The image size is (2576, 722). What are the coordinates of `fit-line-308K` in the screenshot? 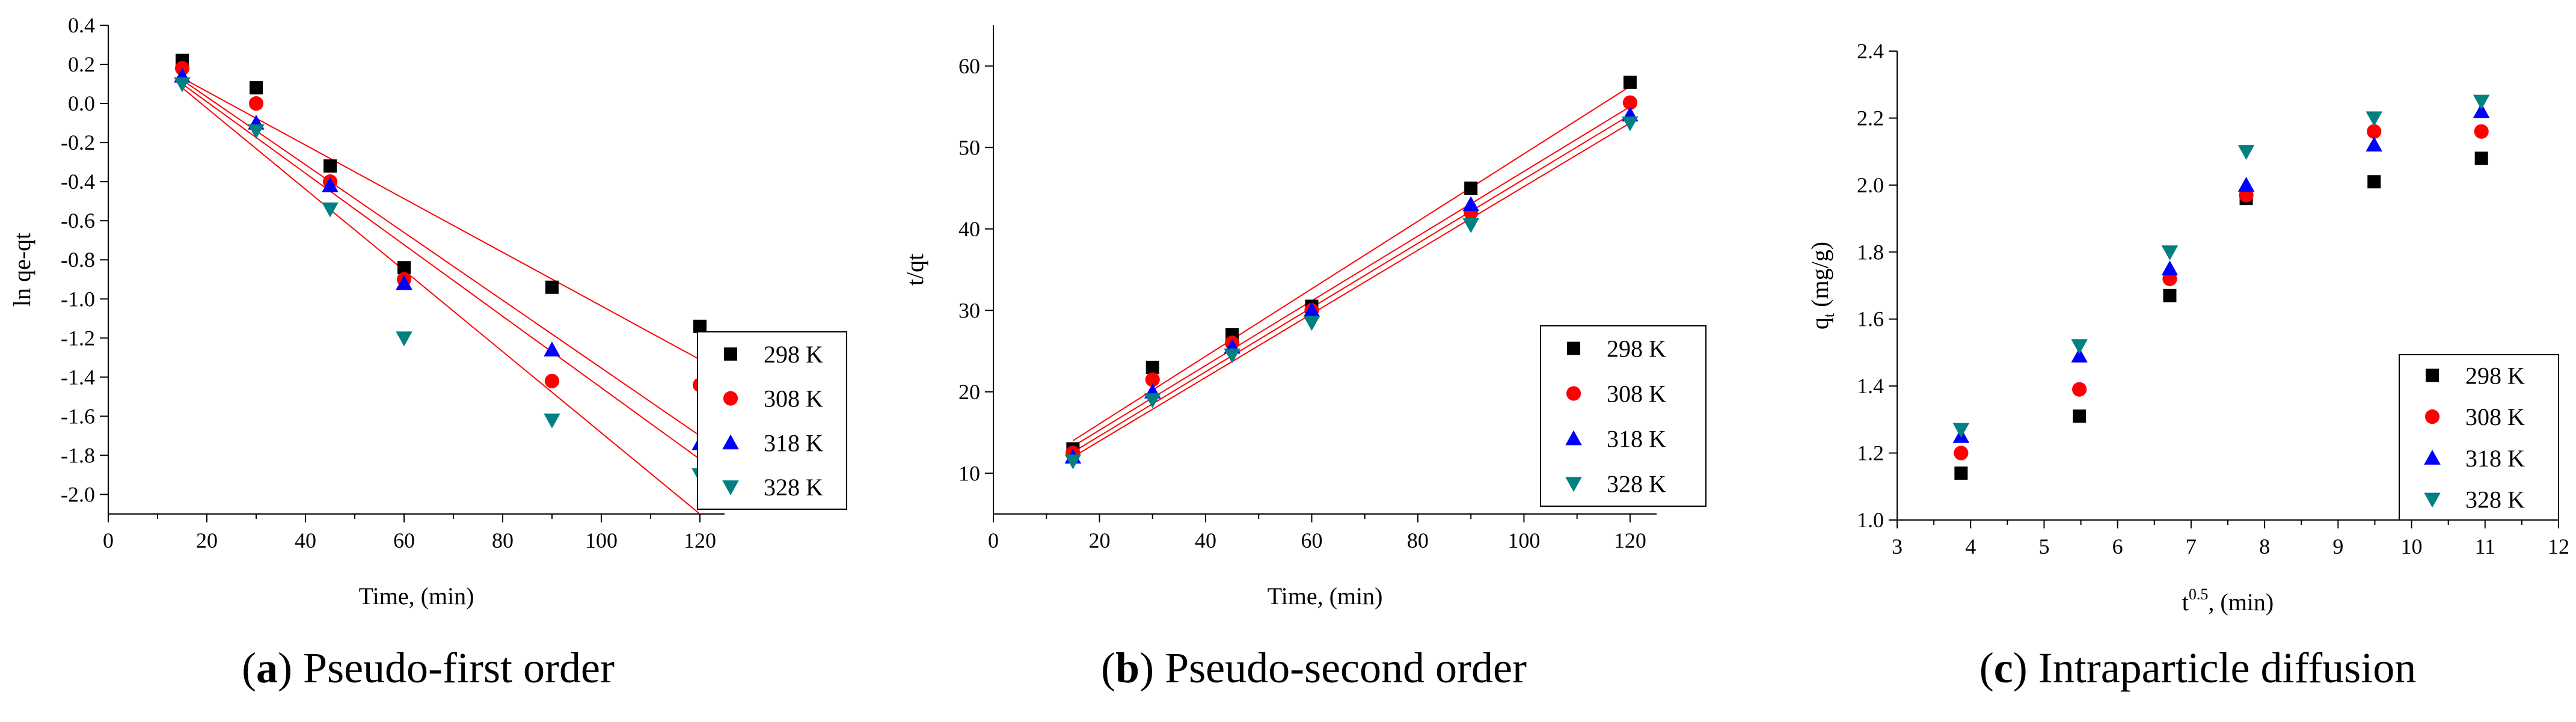 It's located at (1351, 276).